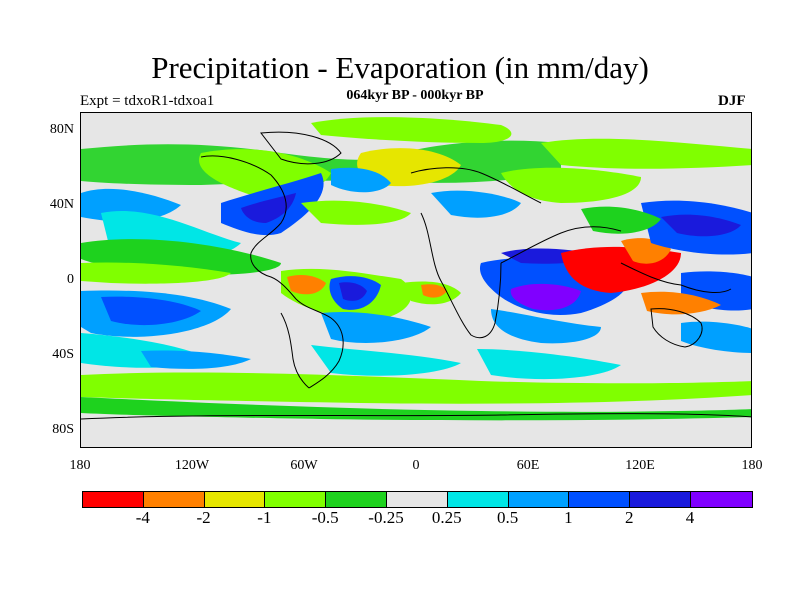 The width and height of the screenshot is (800, 600). I want to click on season-label: DJF, so click(732, 101).